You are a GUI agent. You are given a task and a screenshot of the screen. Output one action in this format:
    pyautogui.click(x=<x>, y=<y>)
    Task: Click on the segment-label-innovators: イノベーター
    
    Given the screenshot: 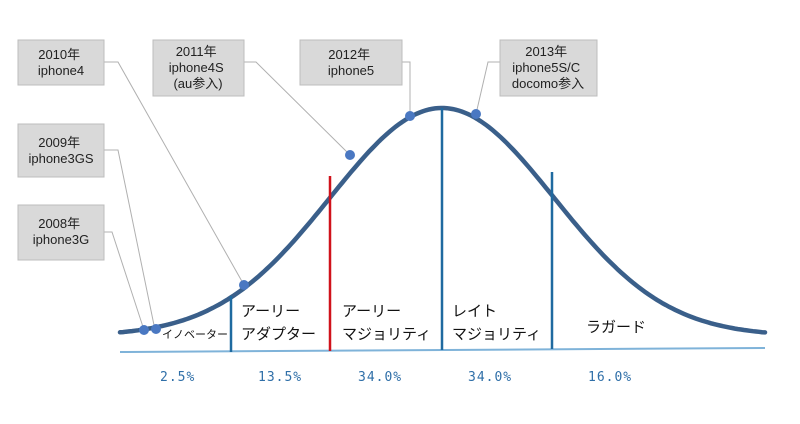 What is the action you would take?
    pyautogui.click(x=195, y=334)
    